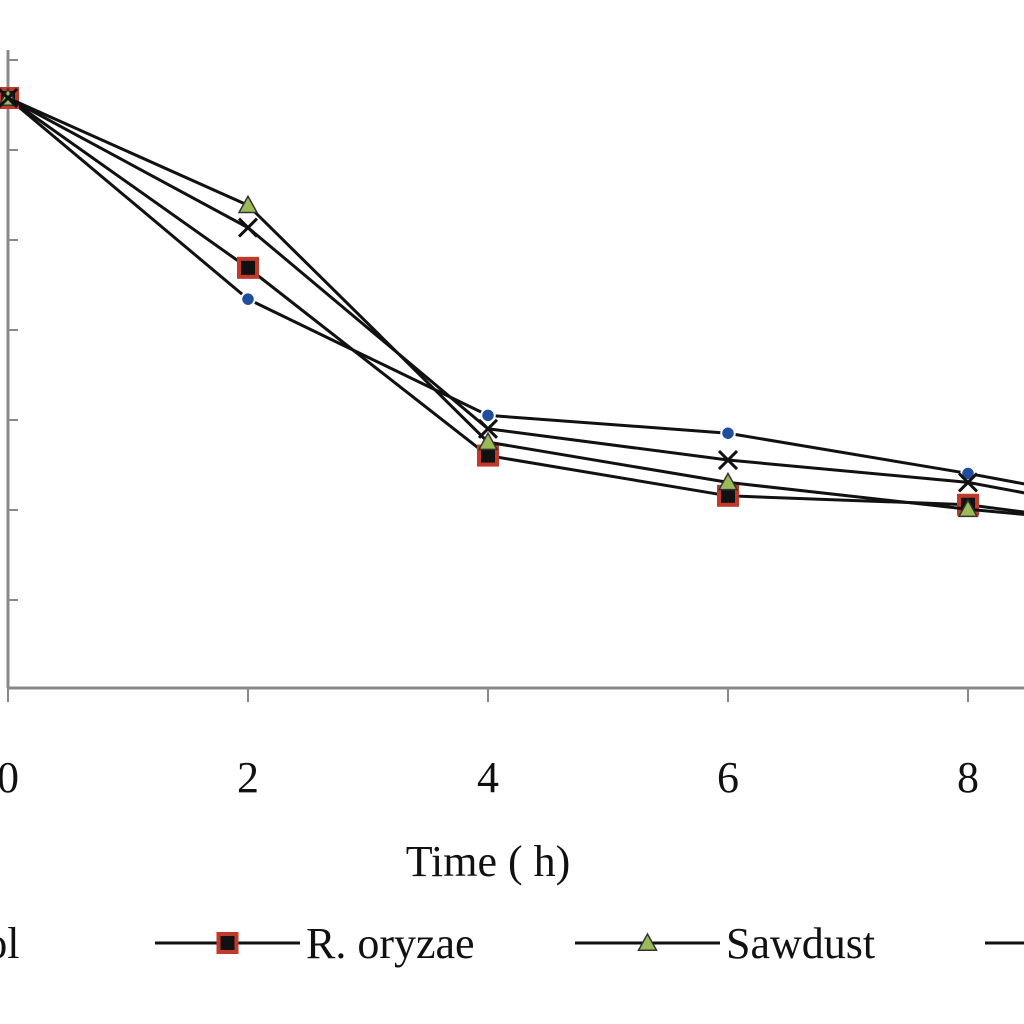 Image resolution: width=1024 pixels, height=1024 pixels. I want to click on legend: Control R. oryzae Sawdust, so click(512, 943).